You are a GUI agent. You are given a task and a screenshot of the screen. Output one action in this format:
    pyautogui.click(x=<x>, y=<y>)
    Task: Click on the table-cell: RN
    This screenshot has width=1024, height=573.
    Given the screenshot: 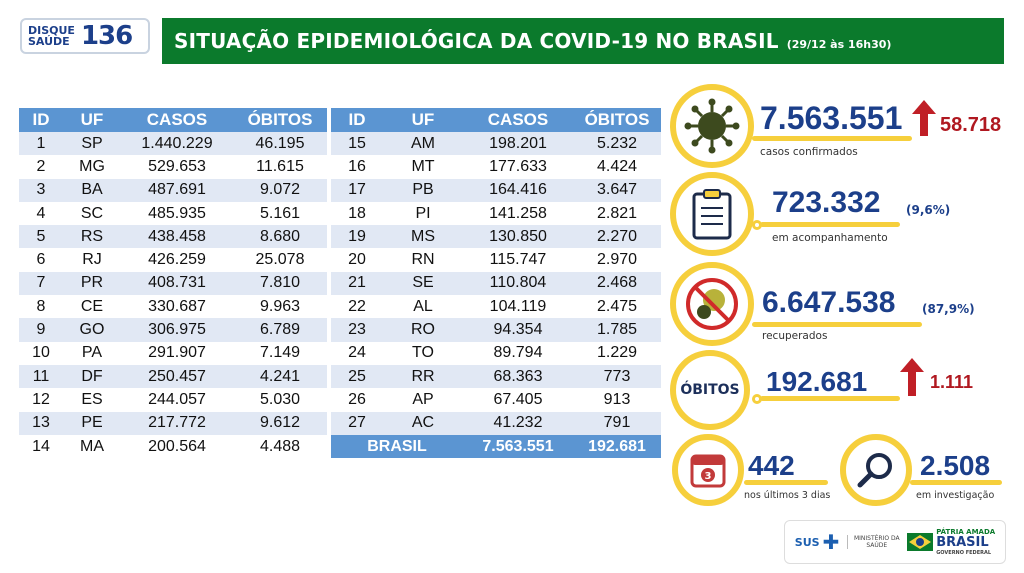 What is the action you would take?
    pyautogui.click(x=423, y=260)
    